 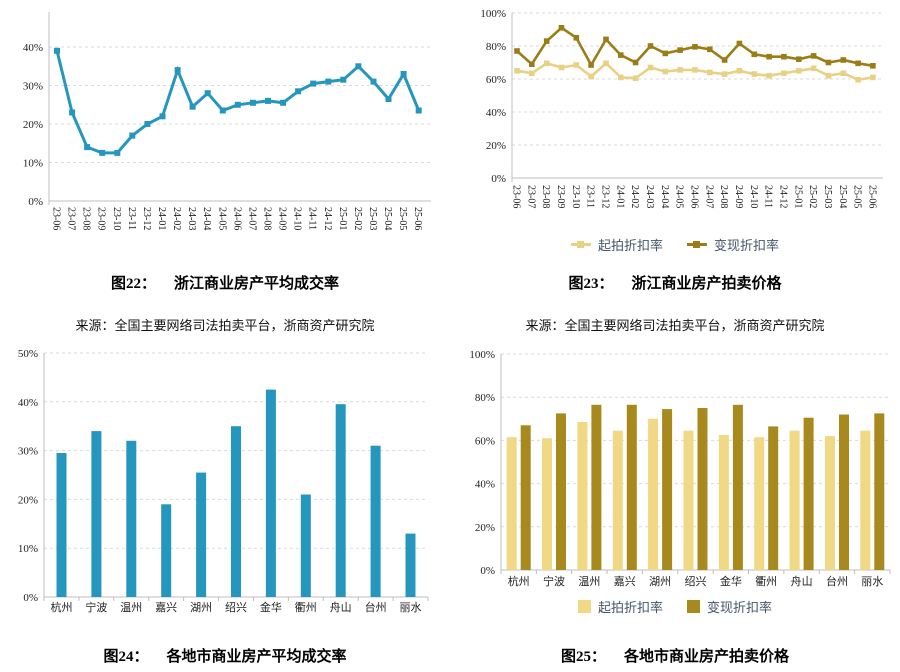 I want to click on fig25-legend: 起拍折扣率 变现折扣率, so click(x=675, y=606).